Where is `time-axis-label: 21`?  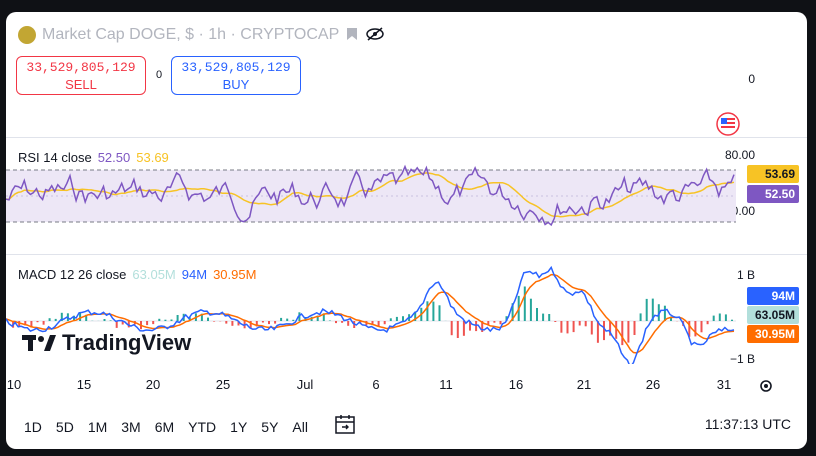
time-axis-label: 21 is located at coordinates (584, 384).